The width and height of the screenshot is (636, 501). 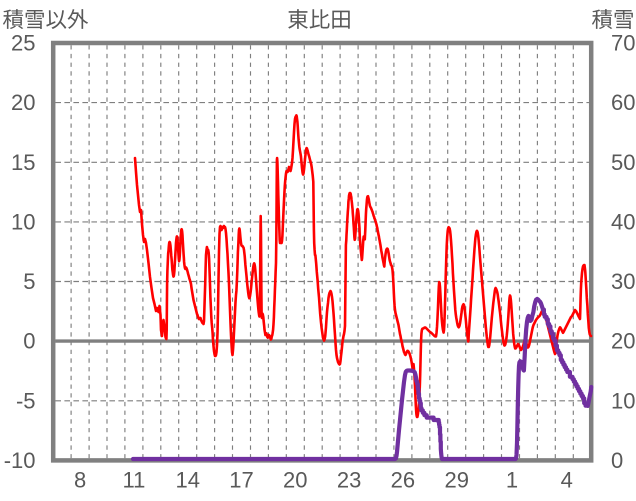 I want to click on svg-text: 40, so click(x=623, y=221).